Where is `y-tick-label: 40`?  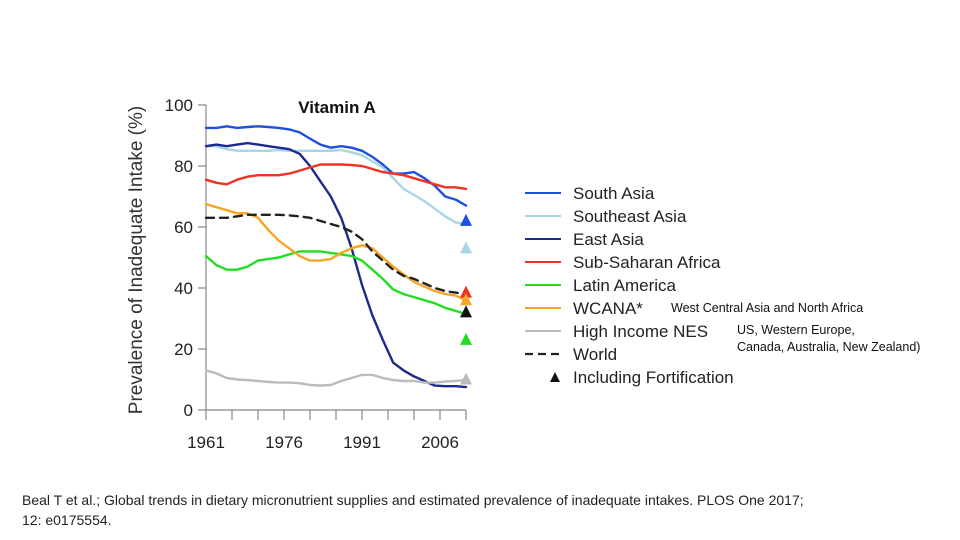
y-tick-label: 40 is located at coordinates (183, 288).